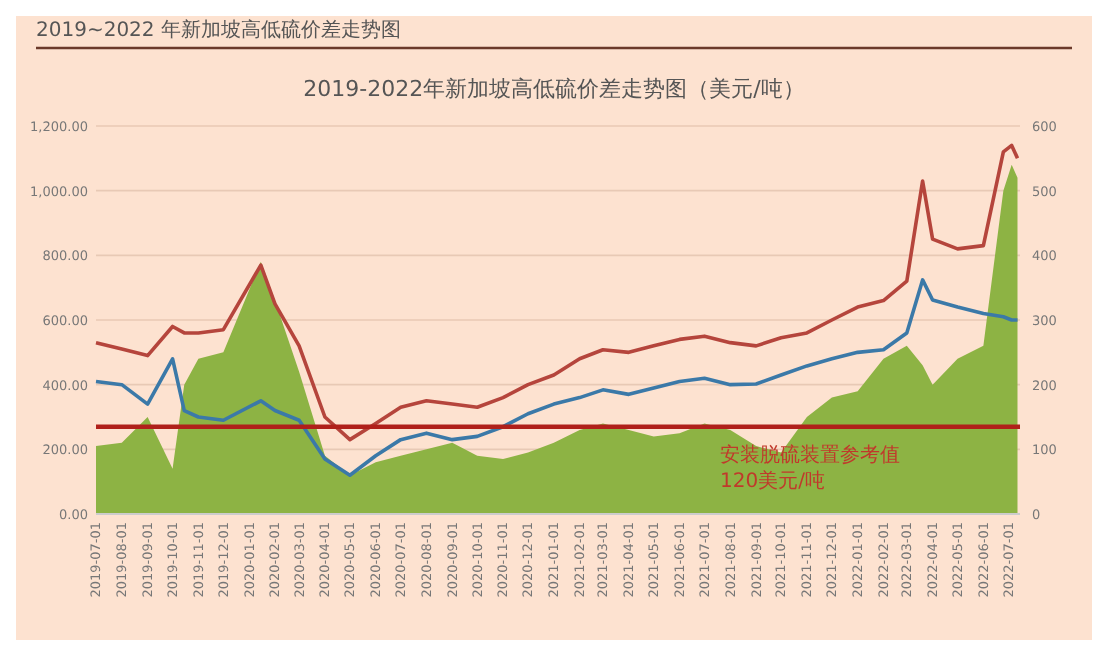  Describe the element at coordinates (810, 467) in the screenshot. I see `ref-line-label: 安装脱硫装置参考值 120美元/吨` at that location.